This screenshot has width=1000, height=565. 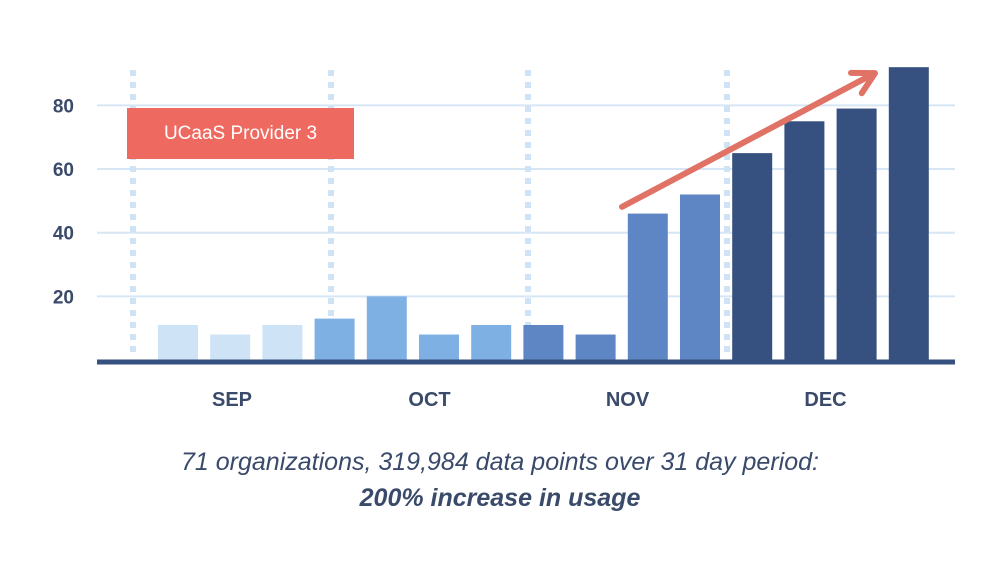 I want to click on x-tick-label: SEP, so click(x=232, y=400).